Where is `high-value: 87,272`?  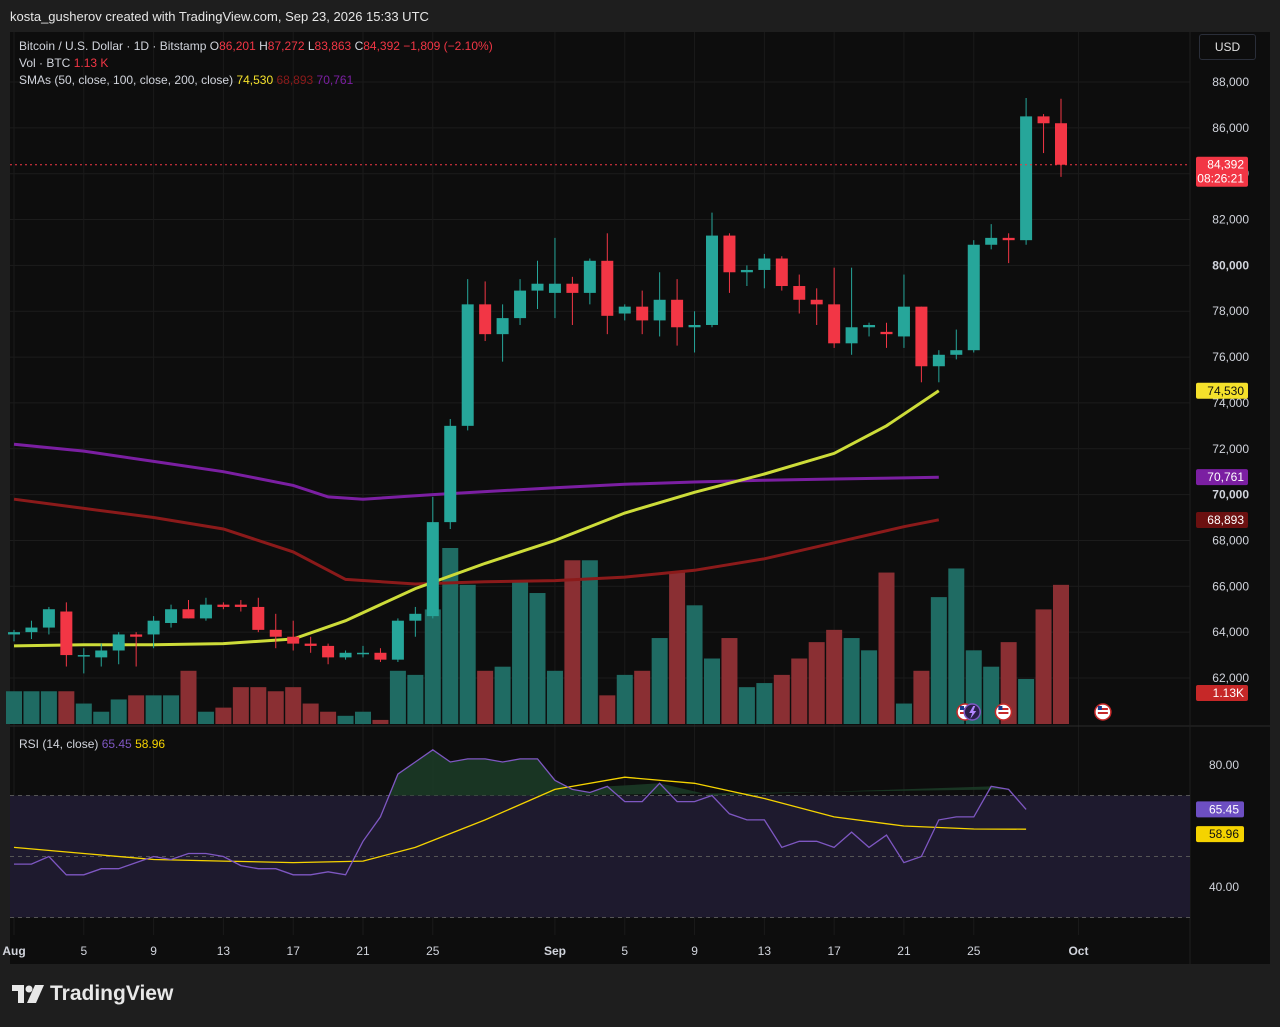 high-value: 87,272 is located at coordinates (286, 46).